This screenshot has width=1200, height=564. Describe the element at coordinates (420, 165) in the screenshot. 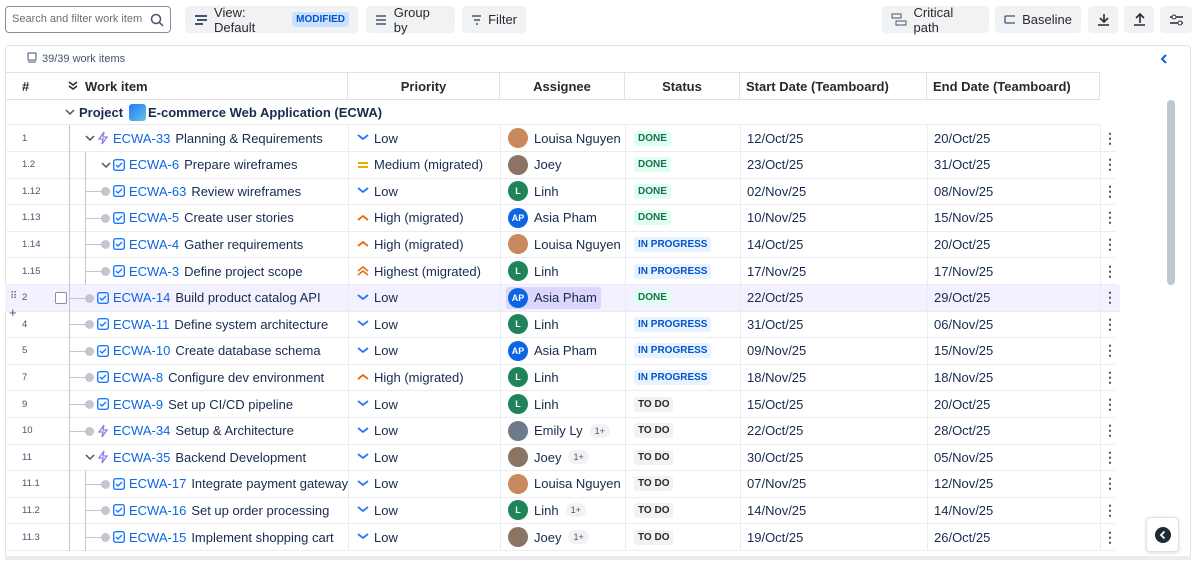

I see `priority: Medium (migrated)` at that location.